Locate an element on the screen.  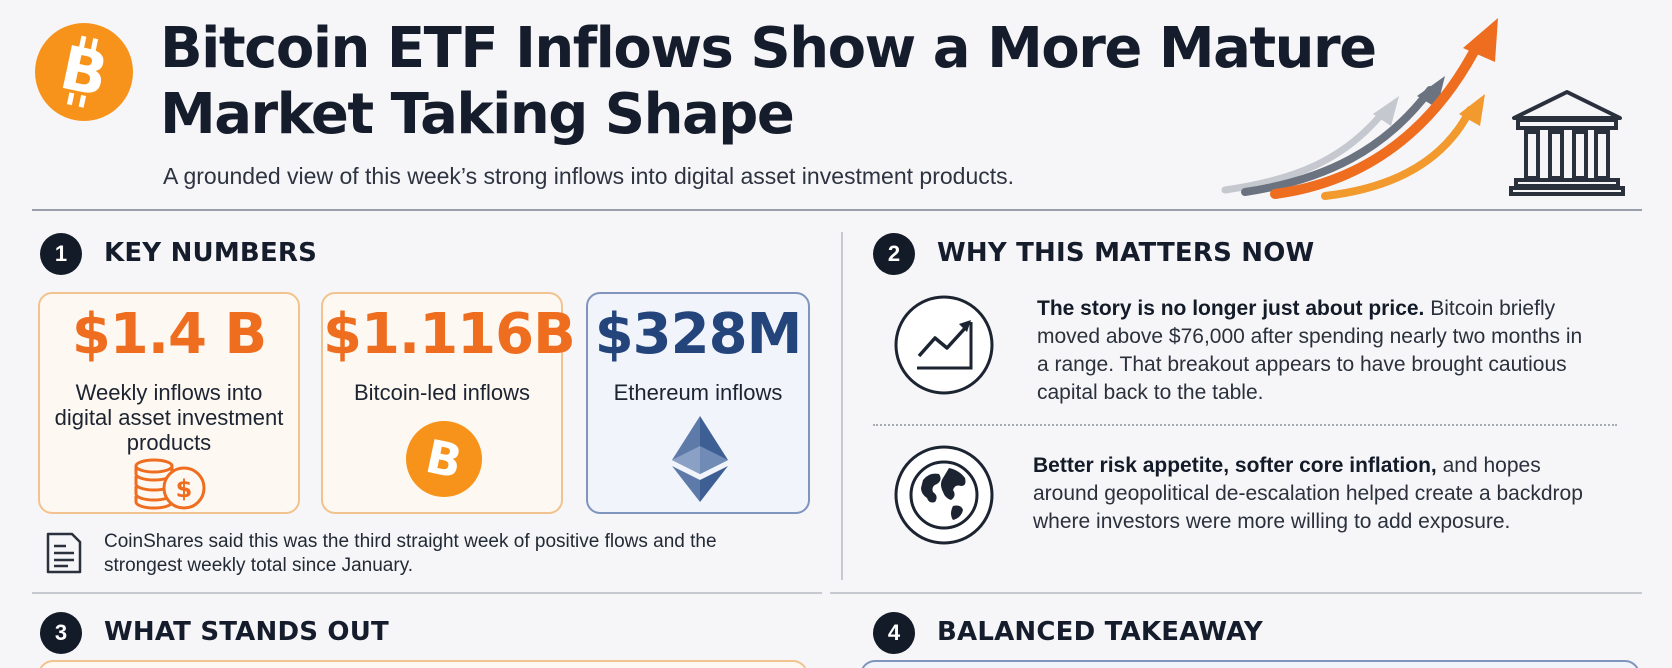
key-number-card-bitcoin: $1.116B Bitcoin-led inflows B is located at coordinates (448, 403).